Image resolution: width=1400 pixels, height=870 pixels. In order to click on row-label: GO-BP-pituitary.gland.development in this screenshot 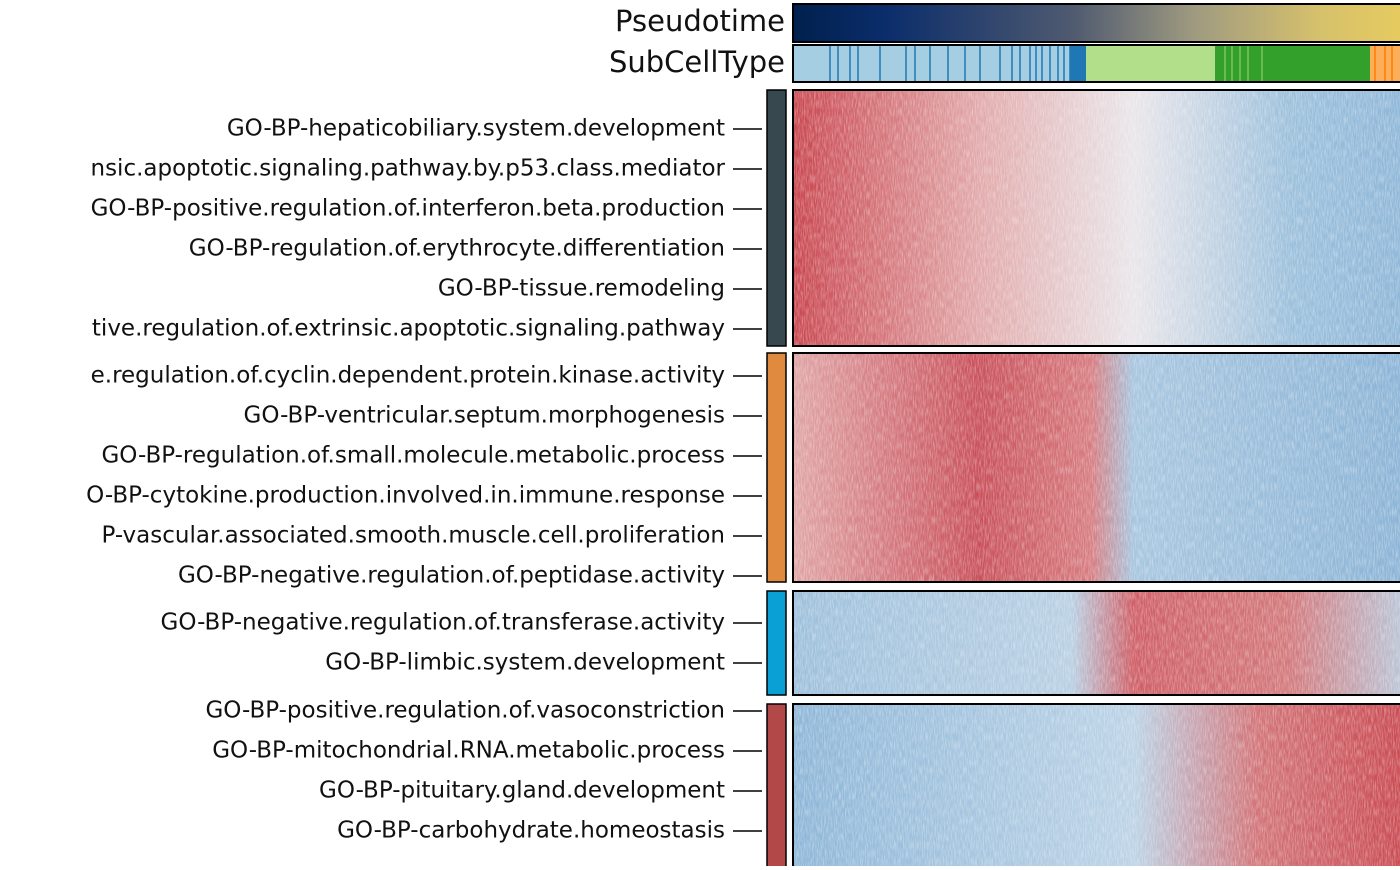, I will do `click(522, 791)`.